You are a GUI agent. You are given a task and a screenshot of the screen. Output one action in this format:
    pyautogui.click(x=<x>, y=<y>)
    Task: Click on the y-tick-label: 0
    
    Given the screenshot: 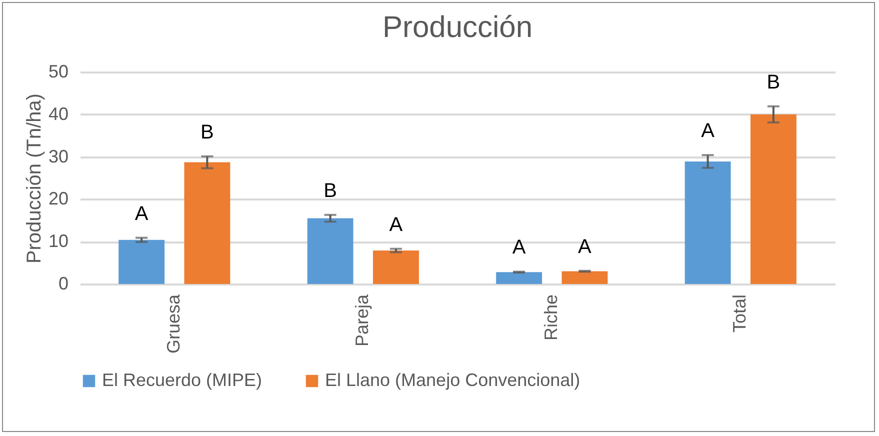 What is the action you would take?
    pyautogui.click(x=63, y=284)
    